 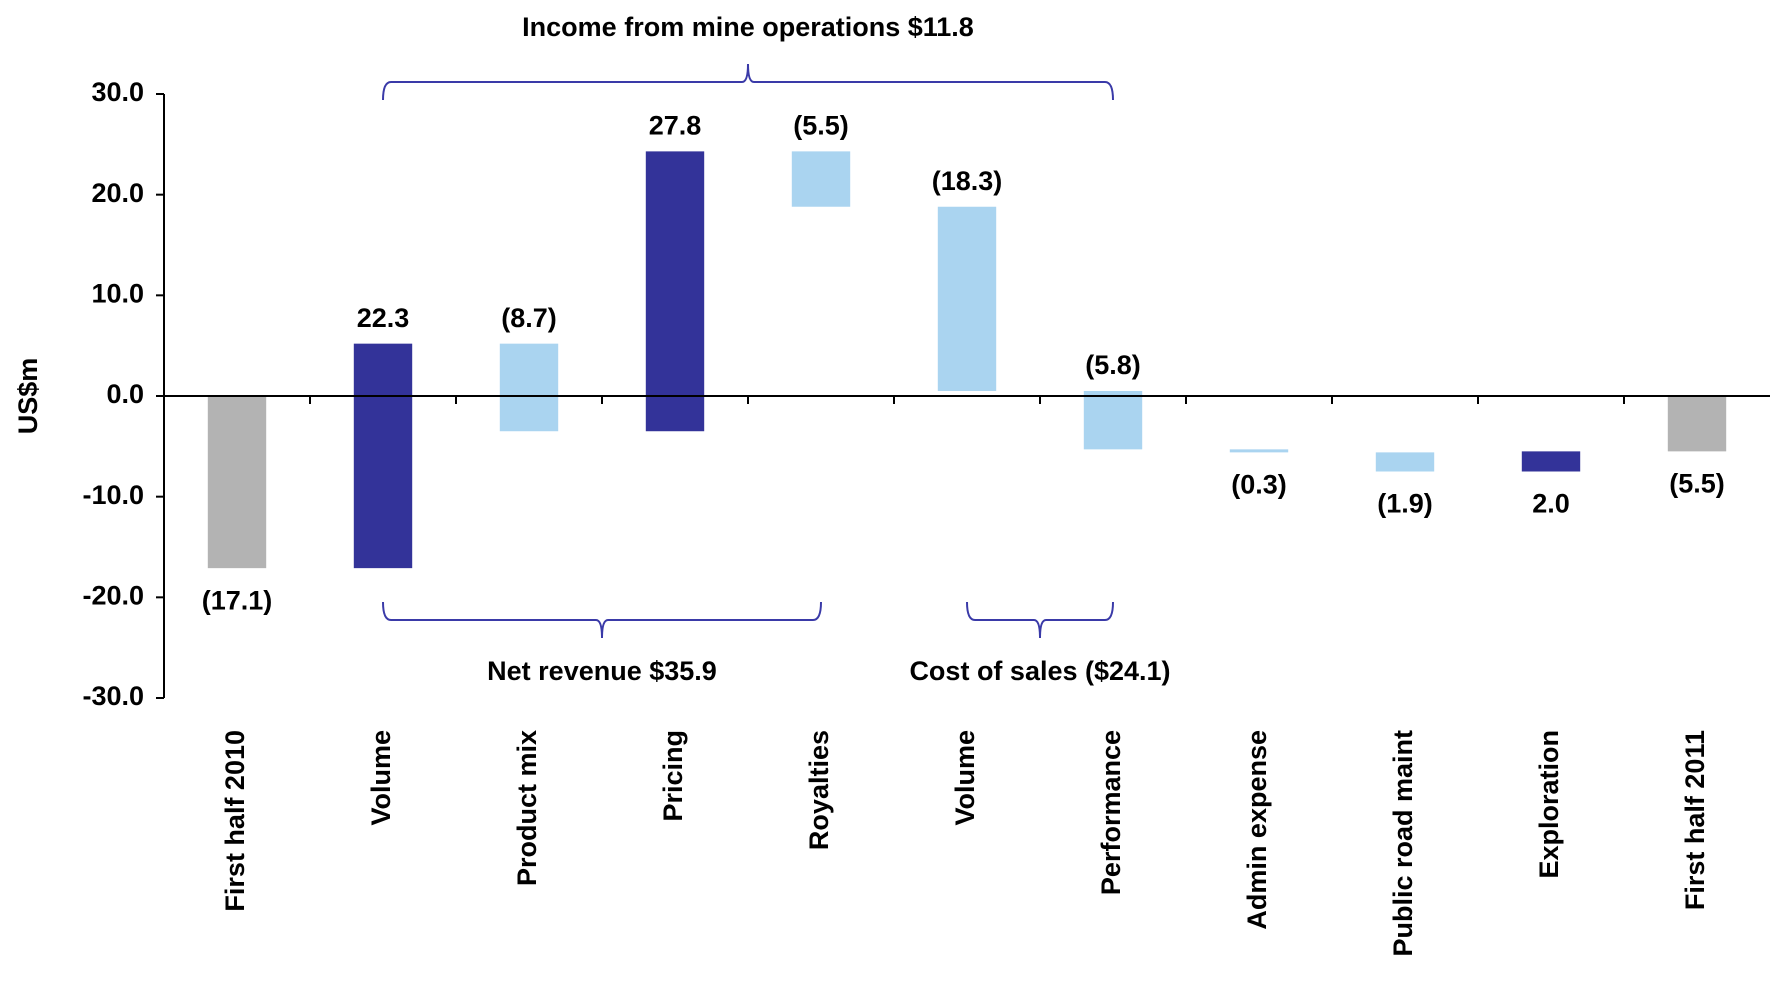 What do you see at coordinates (125, 394) in the screenshot?
I see `y-tick-label: 0.0` at bounding box center [125, 394].